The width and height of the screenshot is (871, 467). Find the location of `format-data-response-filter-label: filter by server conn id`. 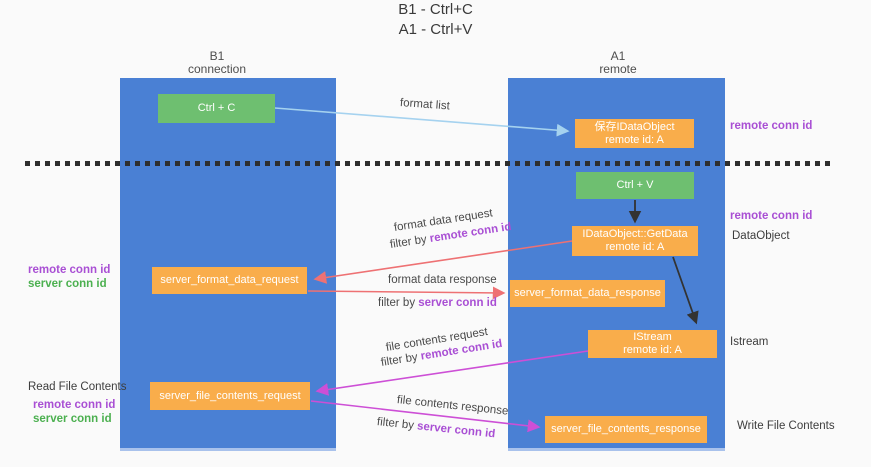

format-data-response-filter-label: filter by server conn id is located at coordinates (437, 303).